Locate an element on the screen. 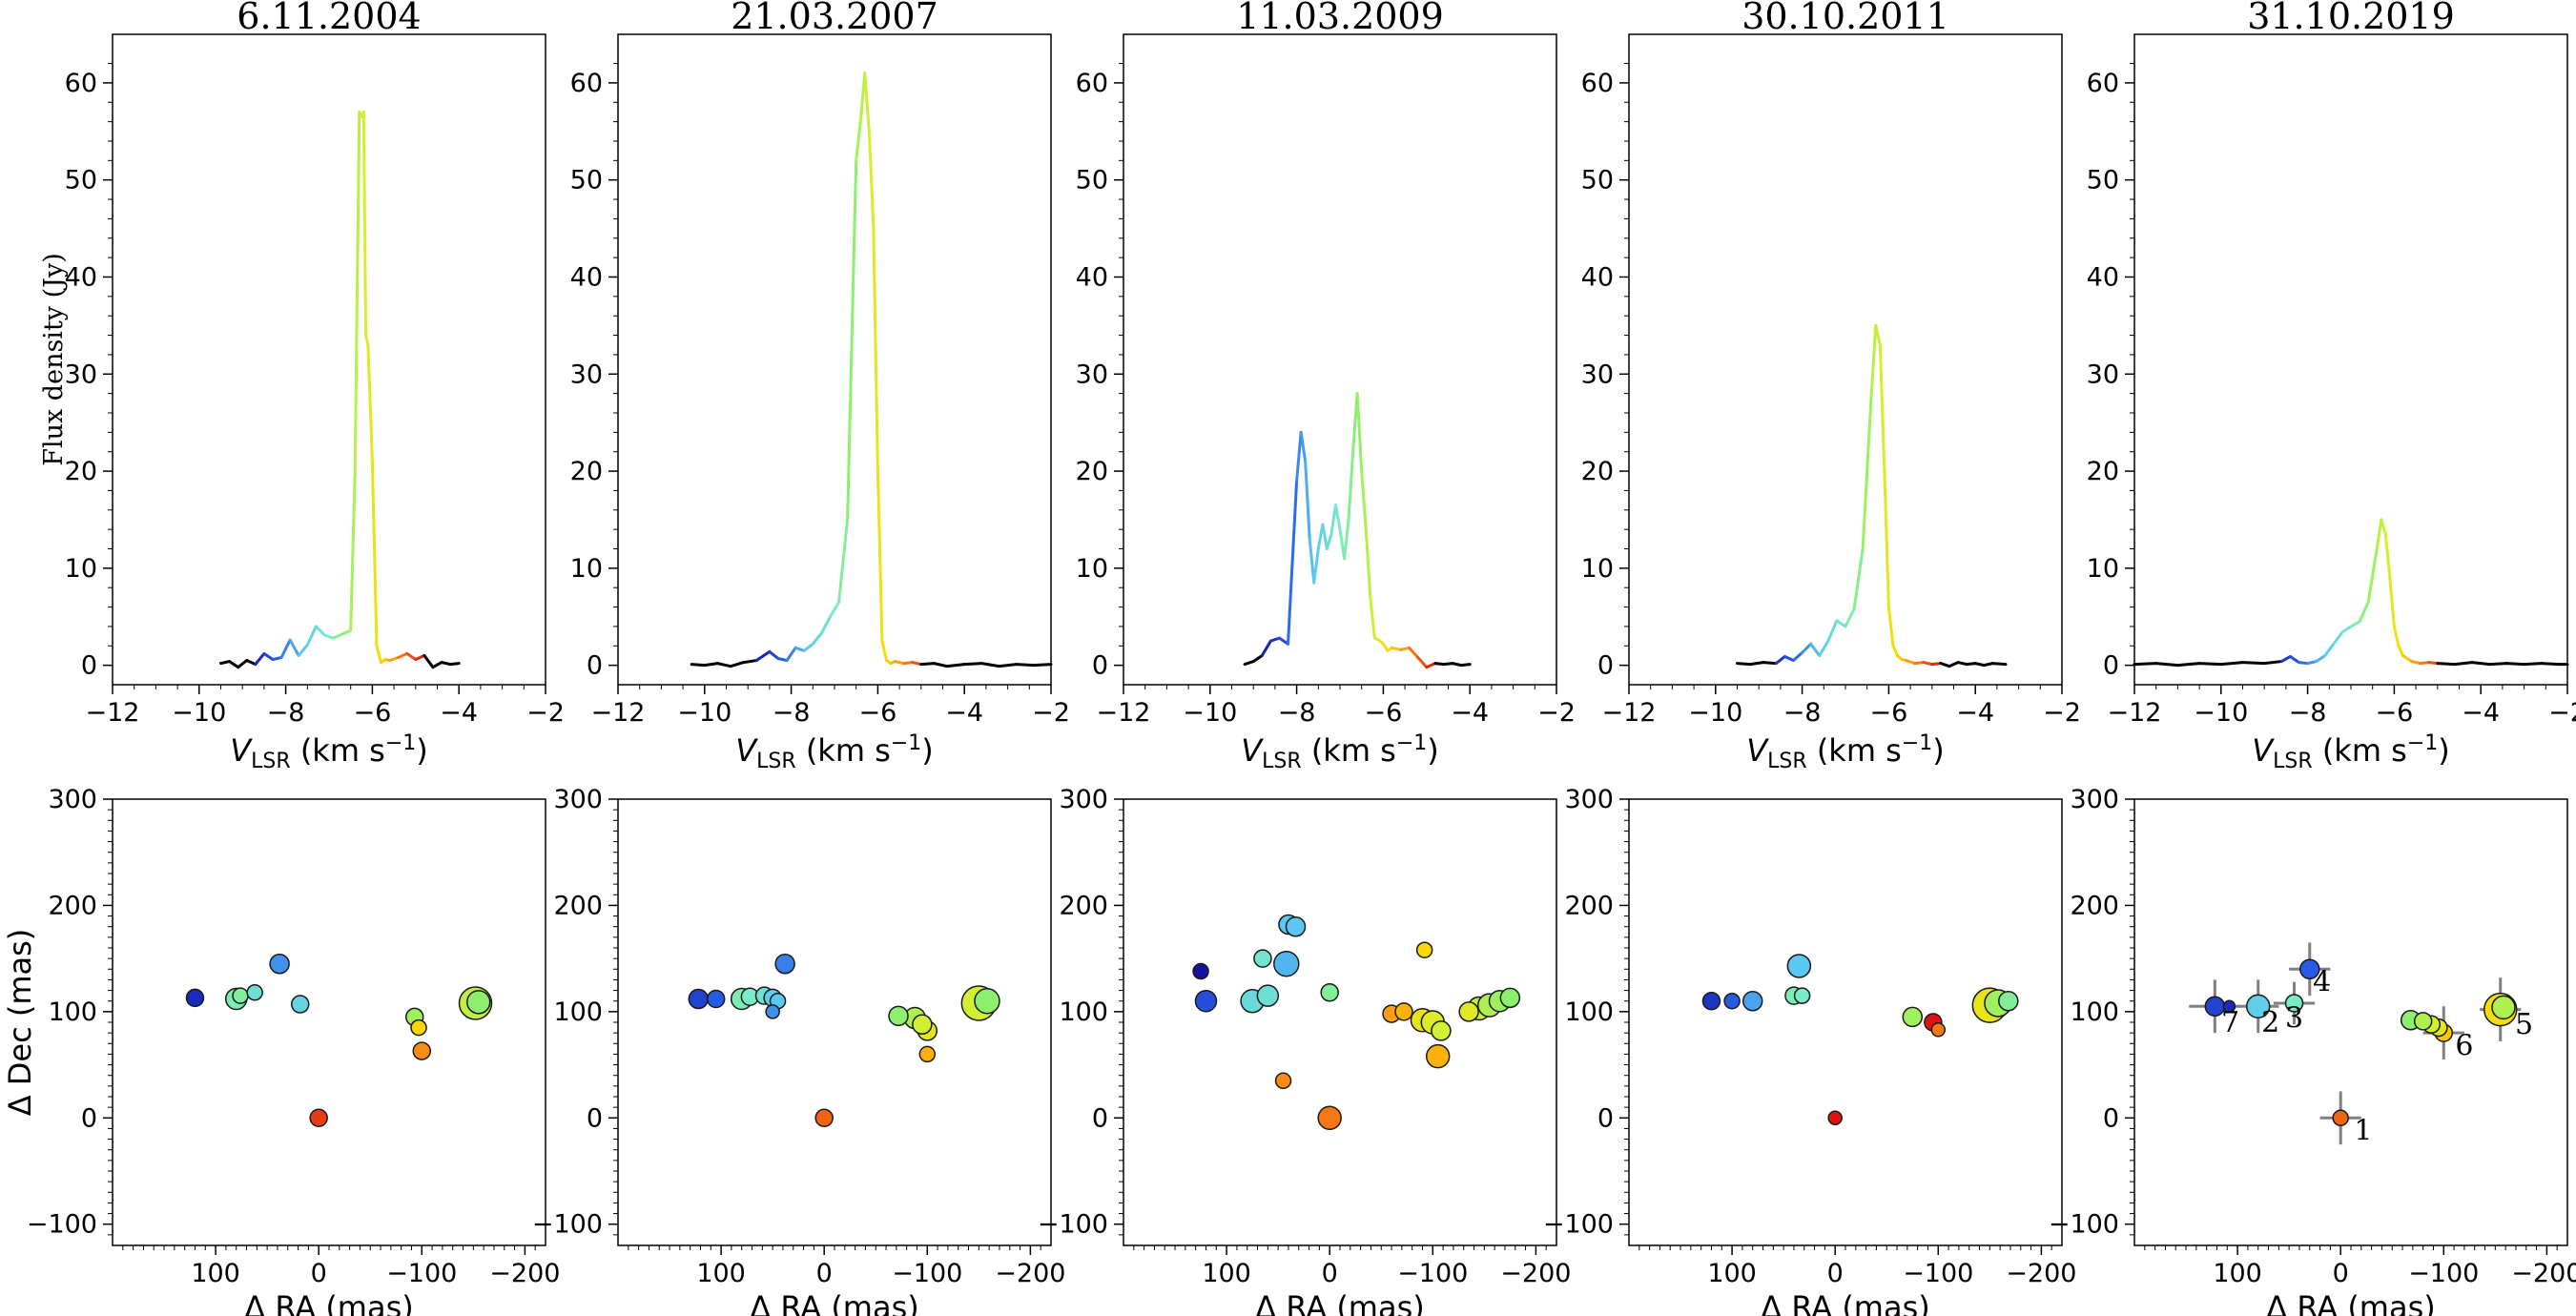  spot-label: 7 is located at coordinates (2230, 1022).